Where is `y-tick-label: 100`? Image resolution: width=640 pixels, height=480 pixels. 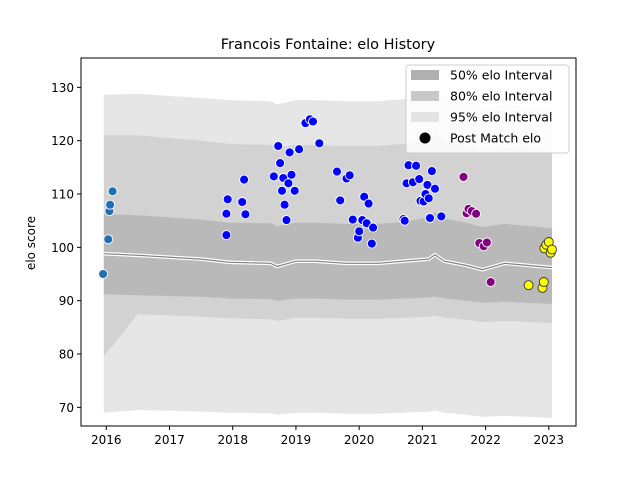 y-tick-label: 100 is located at coordinates (62, 248).